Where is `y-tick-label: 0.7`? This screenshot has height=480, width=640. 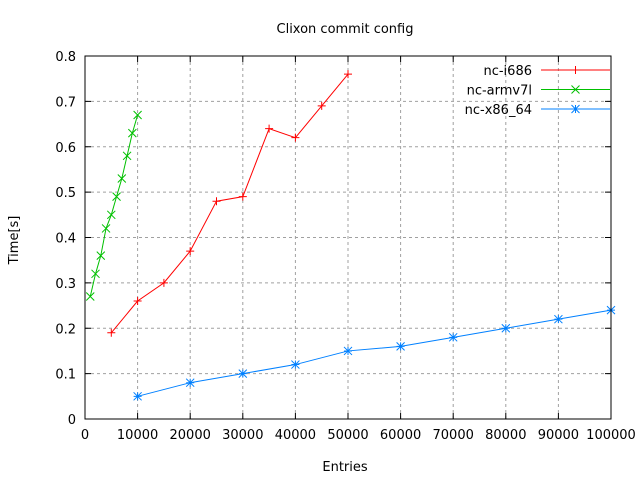 y-tick-label: 0.7 is located at coordinates (65, 102).